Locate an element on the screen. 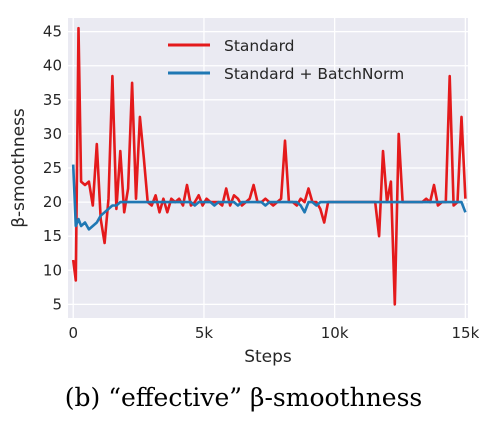 This screenshot has width=487, height=442. y-tick-label: 40 is located at coordinates (52, 66).